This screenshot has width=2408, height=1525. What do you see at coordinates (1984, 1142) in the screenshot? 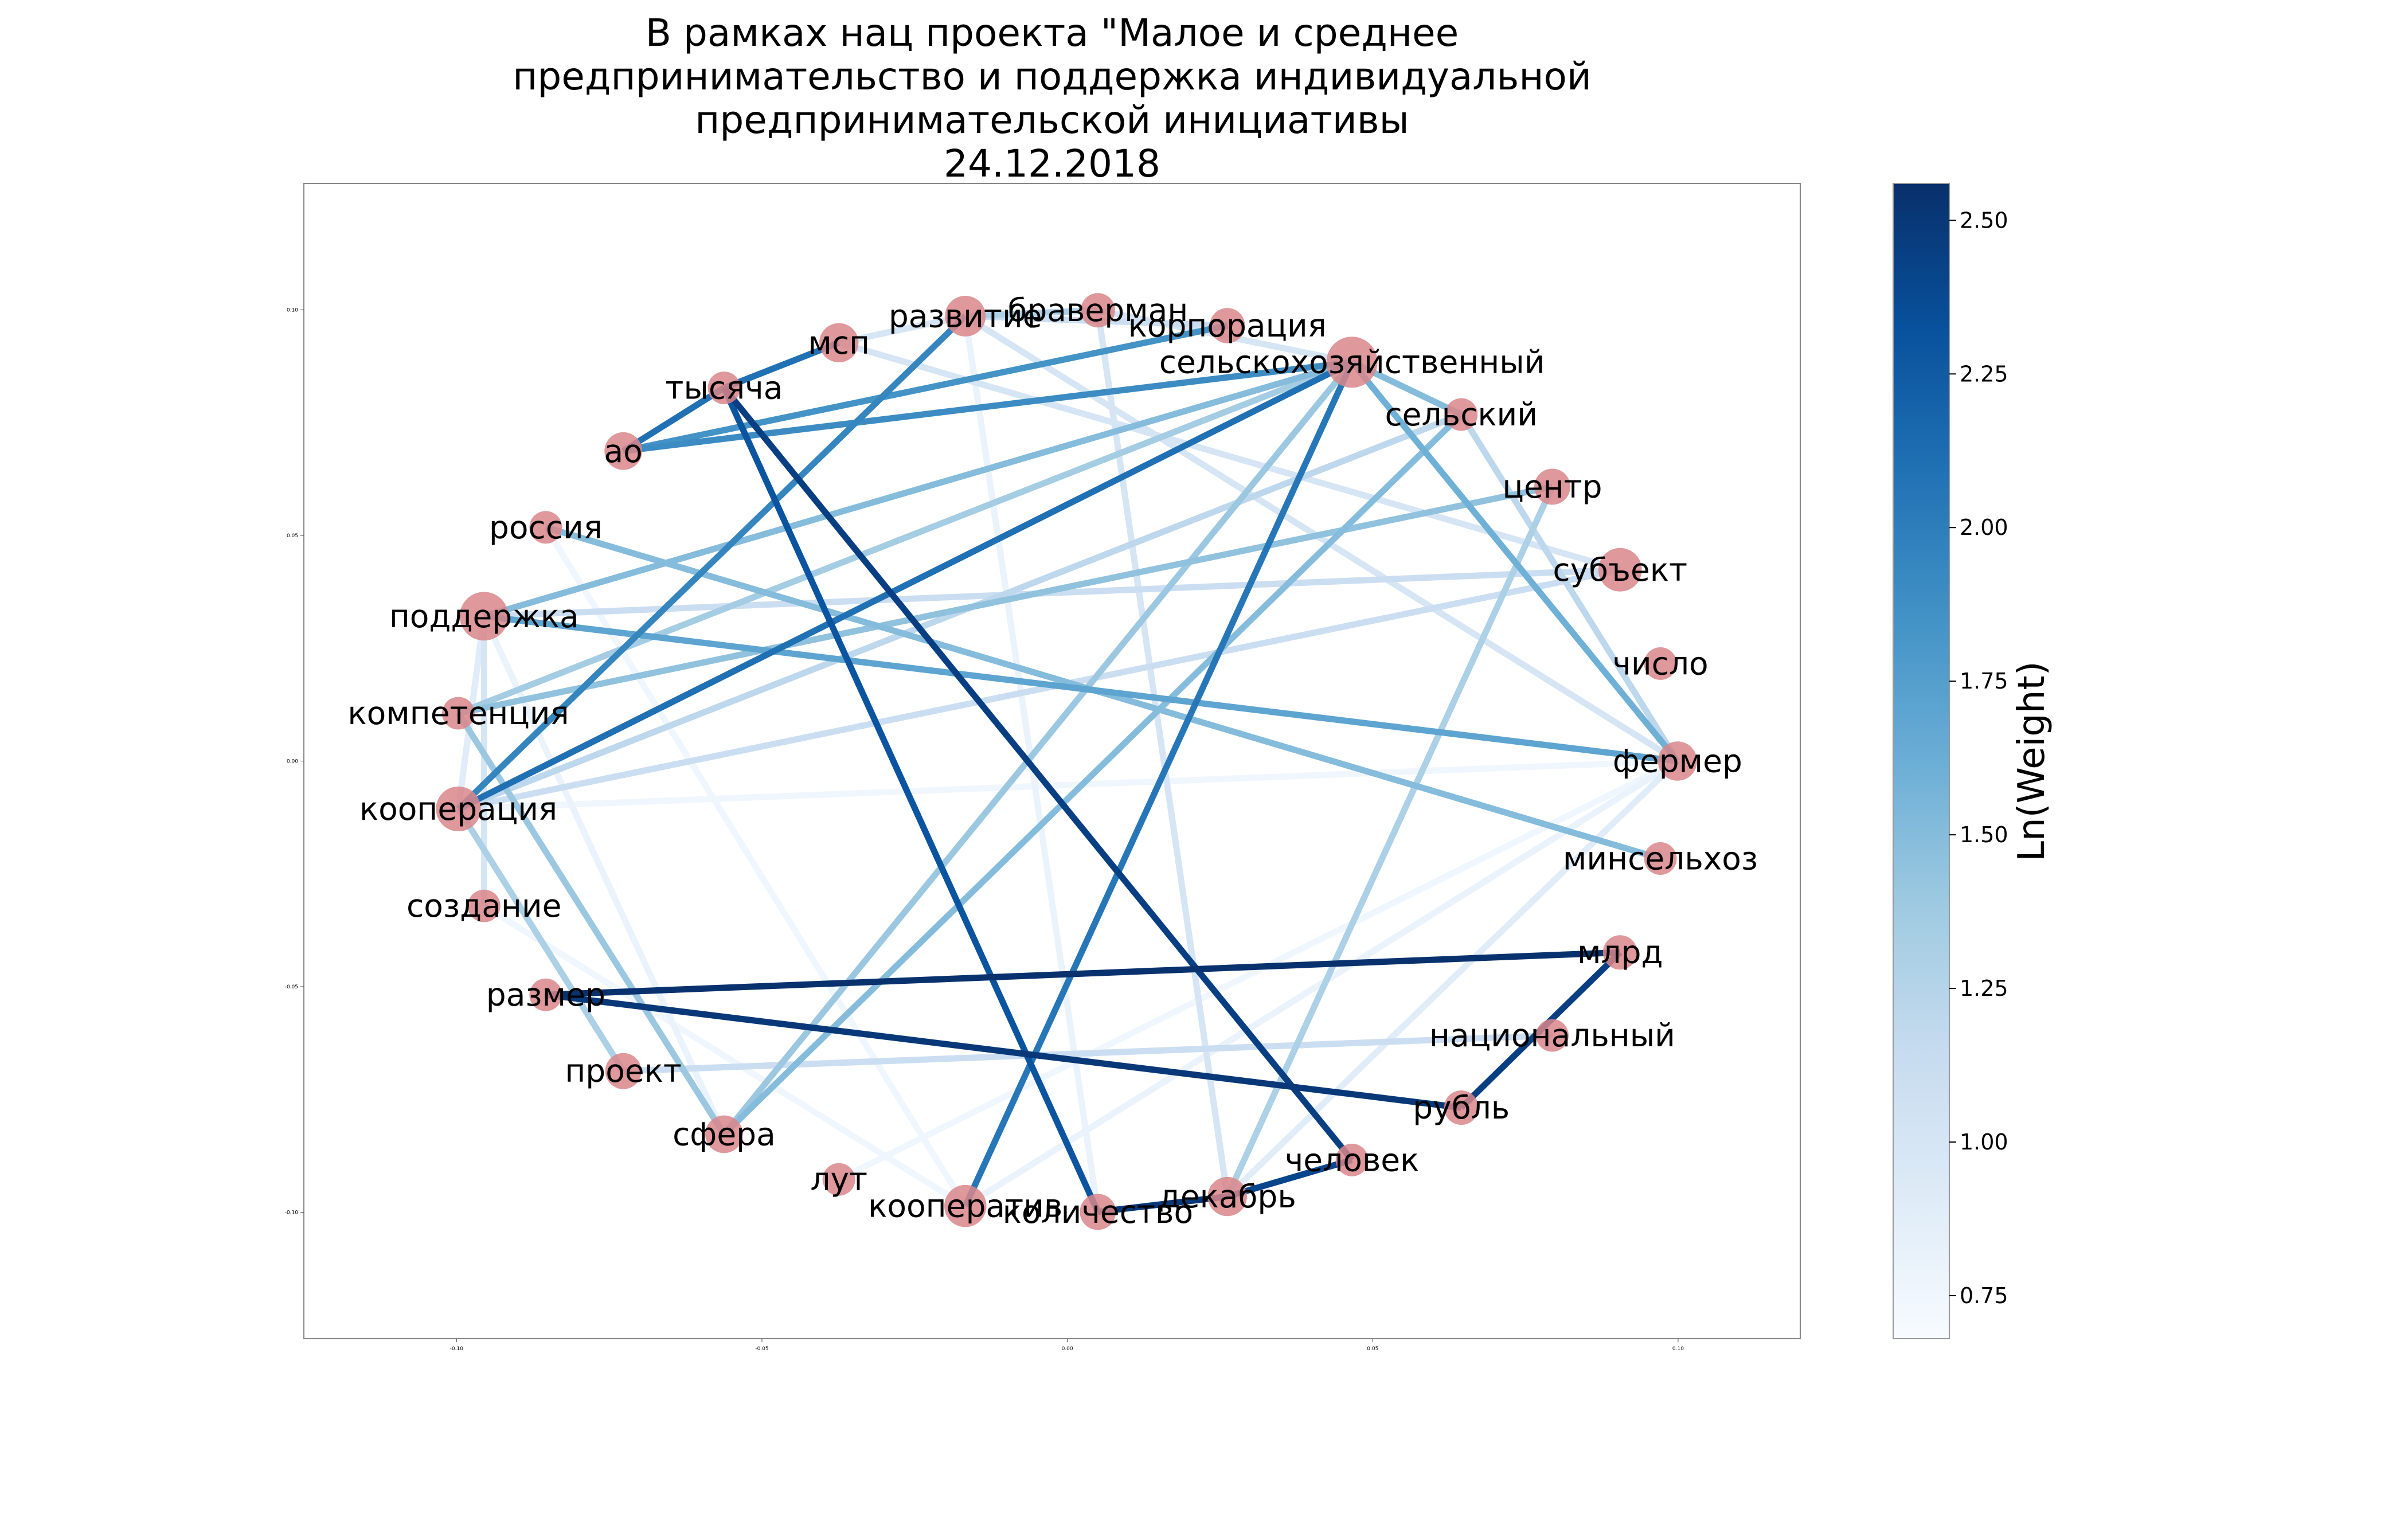
I see `colorbar-tick-label: 1.00` at bounding box center [1984, 1142].